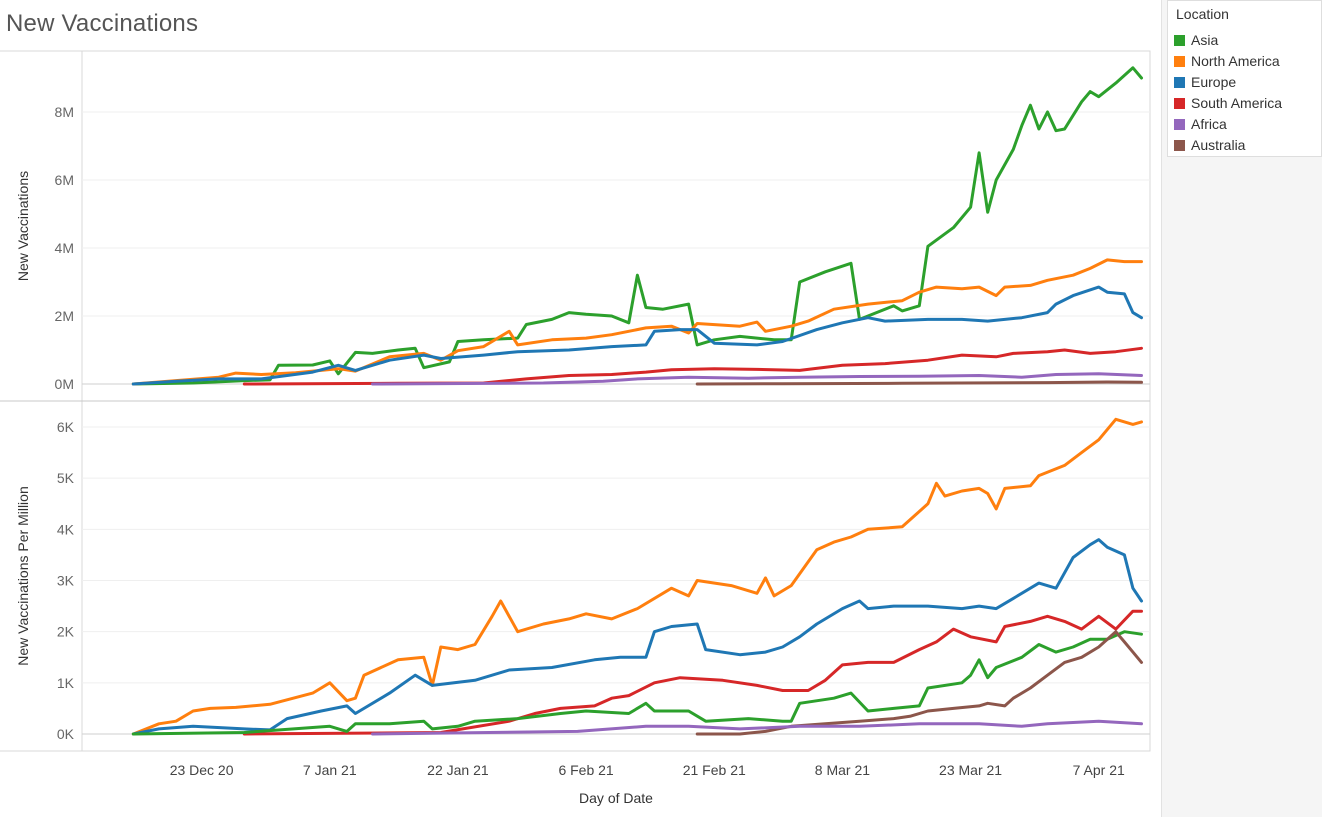 The height and width of the screenshot is (817, 1322). What do you see at coordinates (637, 335) in the screenshot?
I see `series-line-europe` at bounding box center [637, 335].